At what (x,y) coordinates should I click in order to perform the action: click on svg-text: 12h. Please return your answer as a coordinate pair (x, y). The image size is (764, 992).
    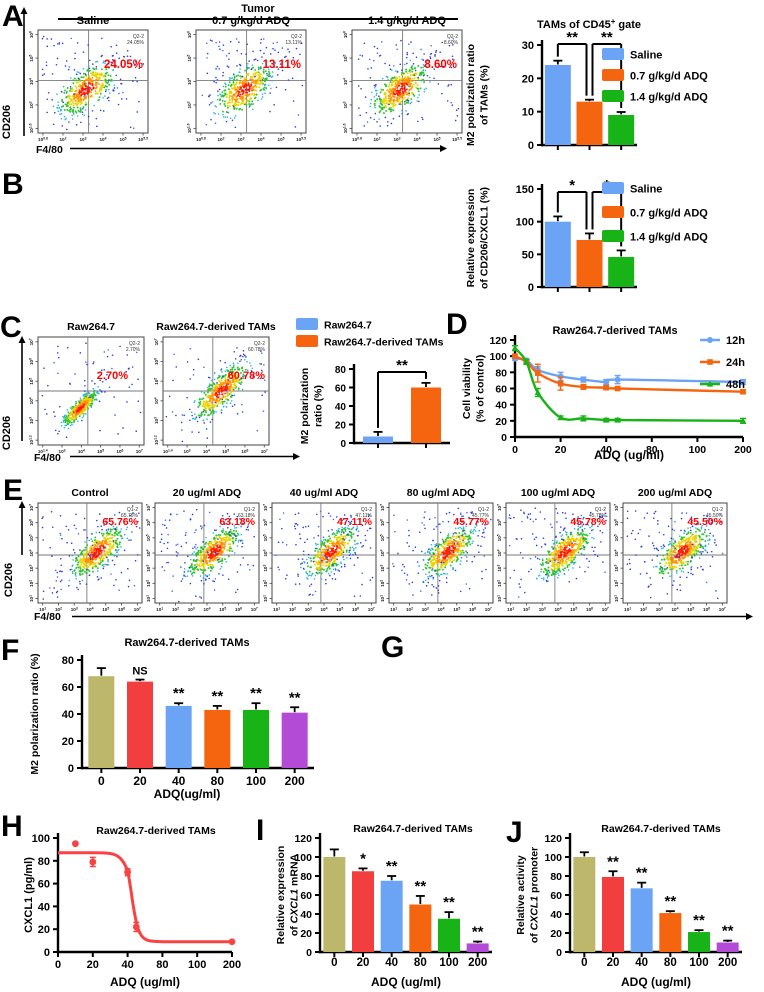
    Looking at the image, I should click on (735, 341).